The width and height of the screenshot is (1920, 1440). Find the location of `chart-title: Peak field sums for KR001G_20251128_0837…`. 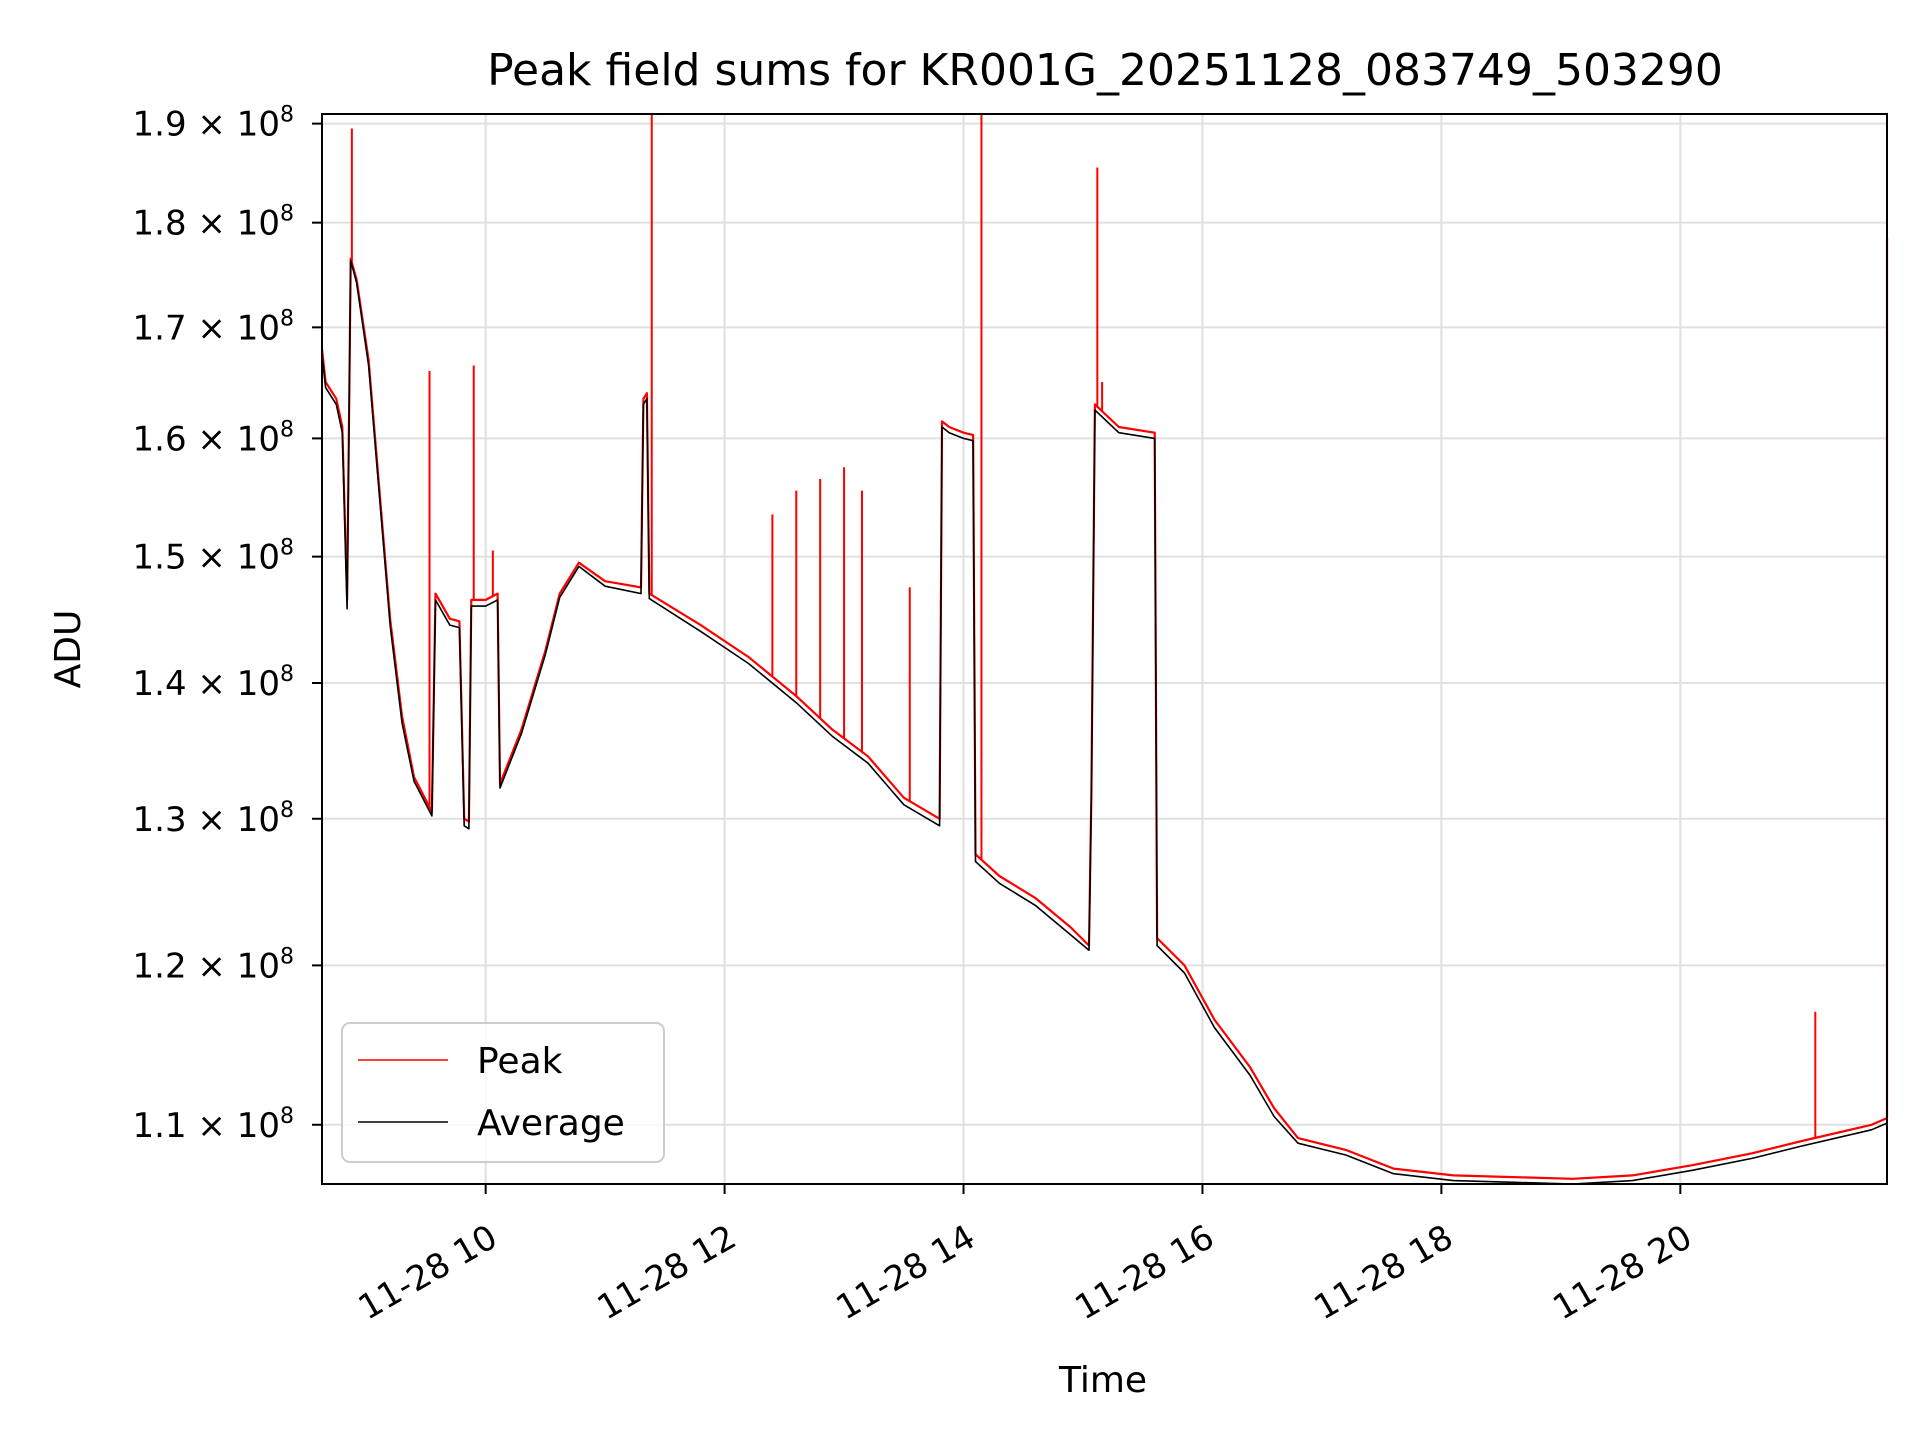

chart-title: Peak field sums for KR001G_20251128_0837… is located at coordinates (1105, 70).